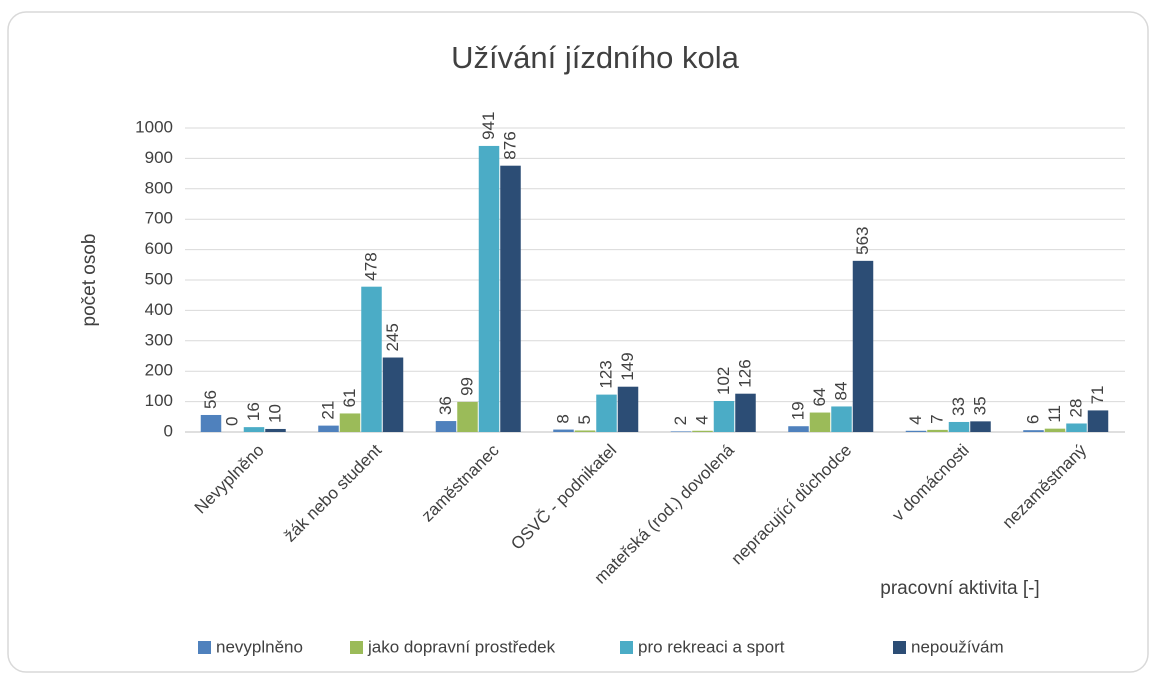  Describe the element at coordinates (466, 386) in the screenshot. I see `data-label: 99` at that location.